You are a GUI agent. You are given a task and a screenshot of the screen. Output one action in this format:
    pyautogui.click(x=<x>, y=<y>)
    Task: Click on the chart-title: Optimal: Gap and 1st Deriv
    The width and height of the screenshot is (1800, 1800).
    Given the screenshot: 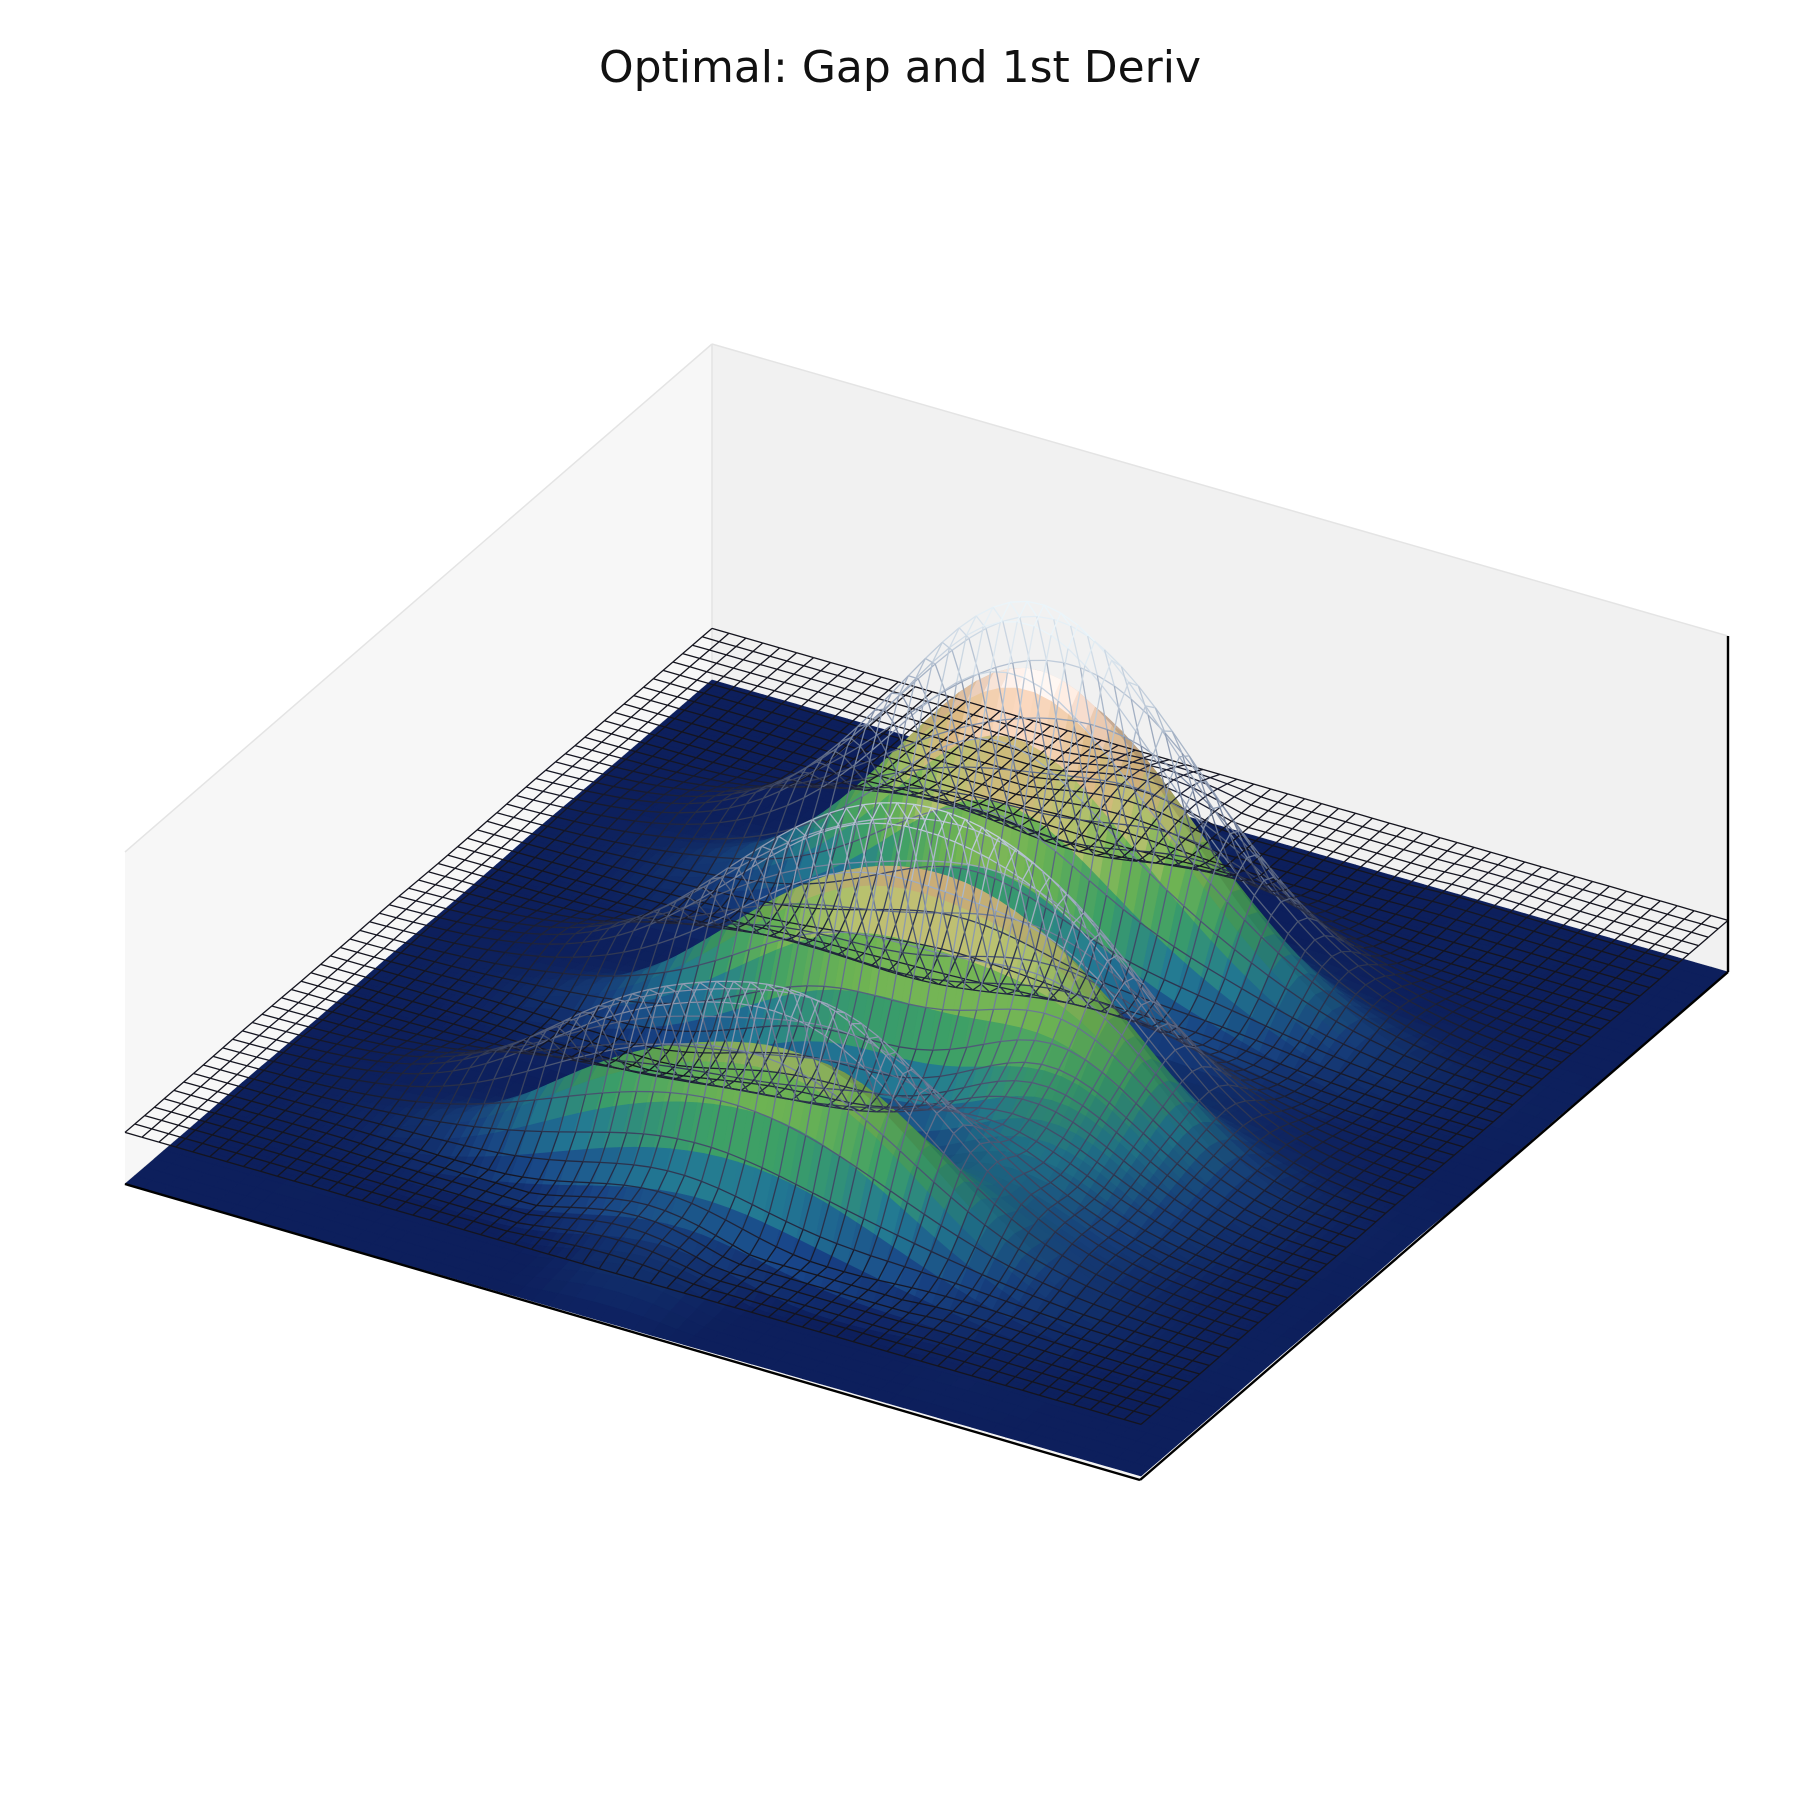 What is the action you would take?
    pyautogui.click(x=900, y=67)
    